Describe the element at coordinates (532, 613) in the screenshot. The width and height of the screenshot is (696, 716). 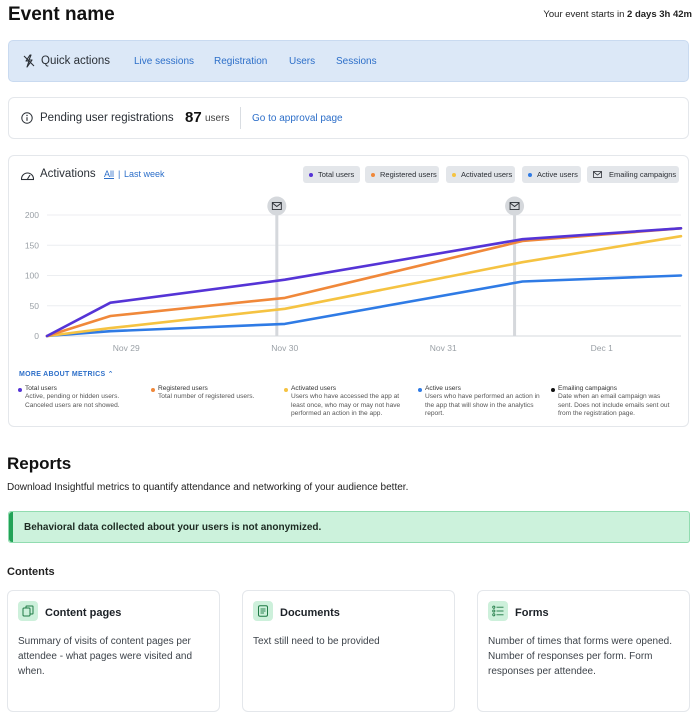
I see `report-card-title: Forms` at that location.